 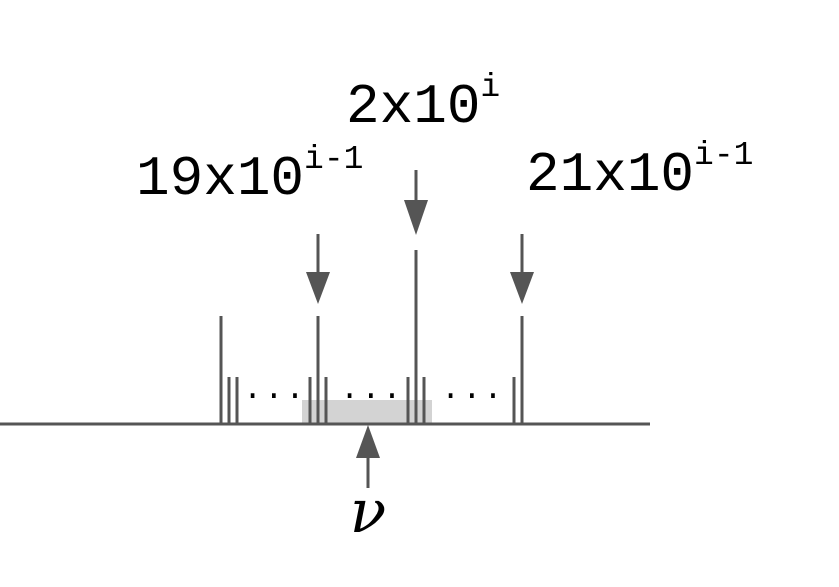 I want to click on label-center-exponent: i, so click(x=490, y=87).